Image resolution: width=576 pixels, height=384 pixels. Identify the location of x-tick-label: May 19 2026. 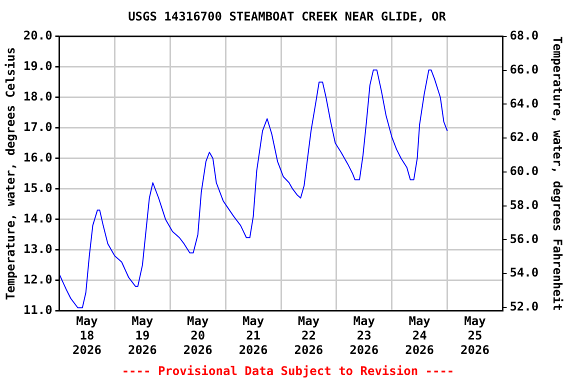
(142, 335).